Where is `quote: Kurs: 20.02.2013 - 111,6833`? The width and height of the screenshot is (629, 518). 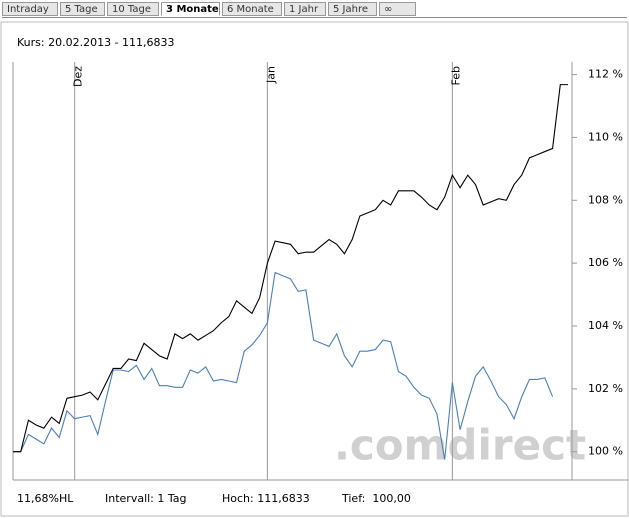 quote: Kurs: 20.02.2013 - 111,6833 is located at coordinates (96, 42).